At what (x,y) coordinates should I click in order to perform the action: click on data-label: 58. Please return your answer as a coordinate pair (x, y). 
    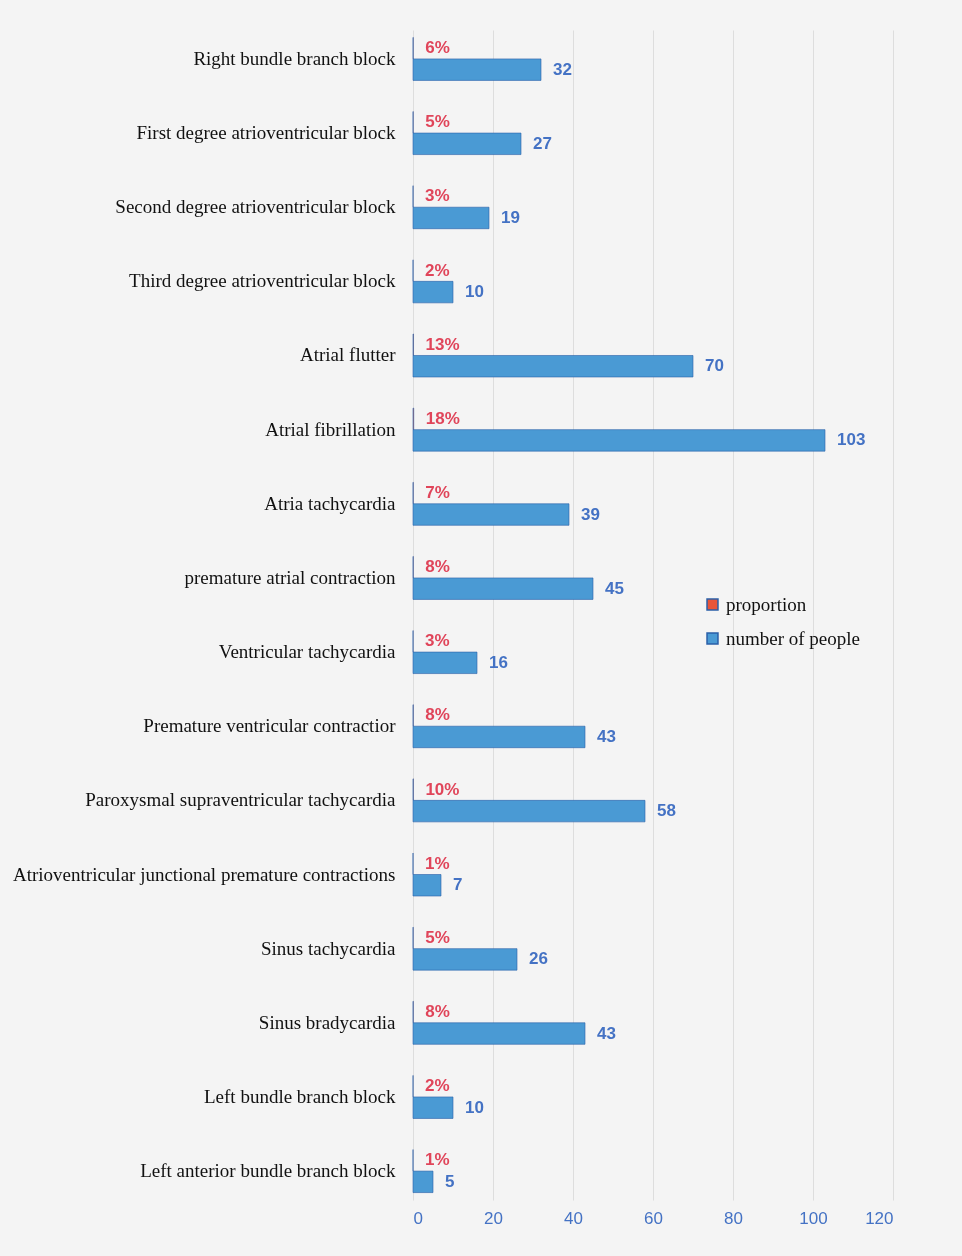
    Looking at the image, I should click on (666, 811).